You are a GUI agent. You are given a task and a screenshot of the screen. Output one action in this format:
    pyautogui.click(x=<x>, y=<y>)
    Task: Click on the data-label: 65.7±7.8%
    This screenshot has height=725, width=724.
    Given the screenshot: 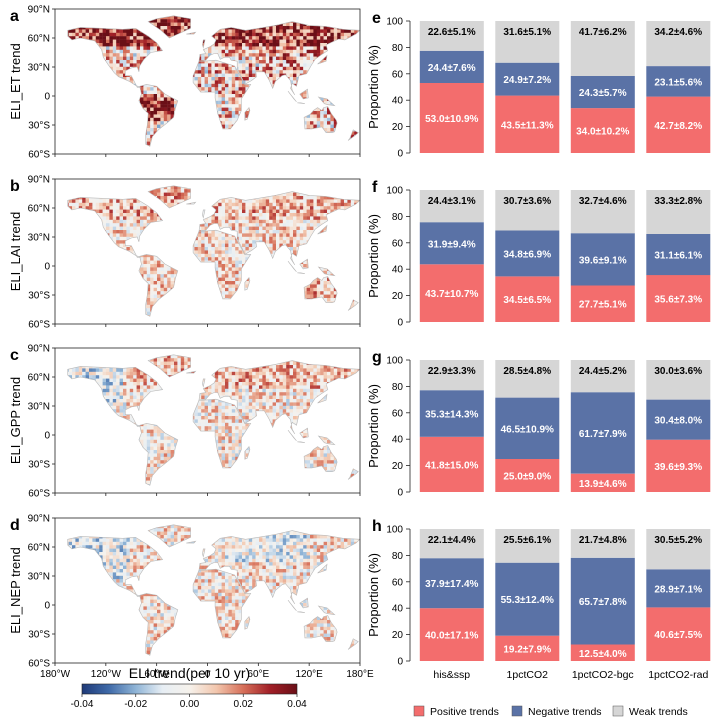 What is the action you would take?
    pyautogui.click(x=603, y=602)
    